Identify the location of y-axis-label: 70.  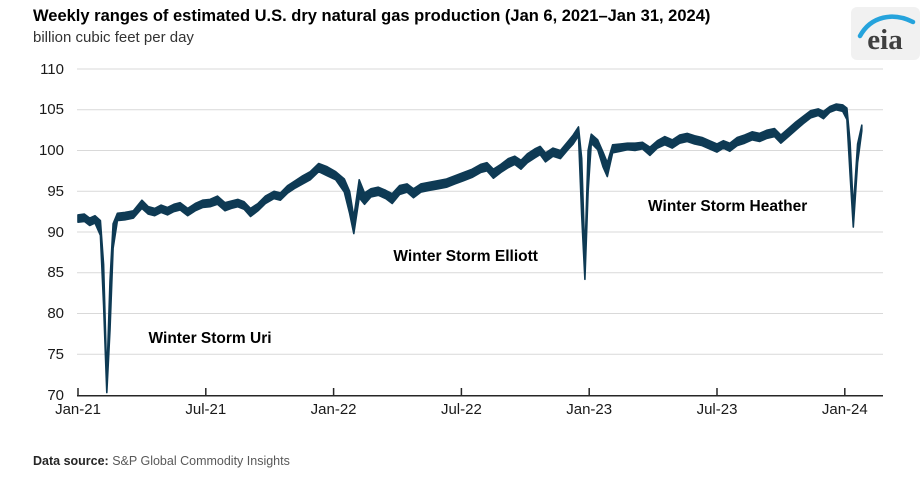
(55, 395).